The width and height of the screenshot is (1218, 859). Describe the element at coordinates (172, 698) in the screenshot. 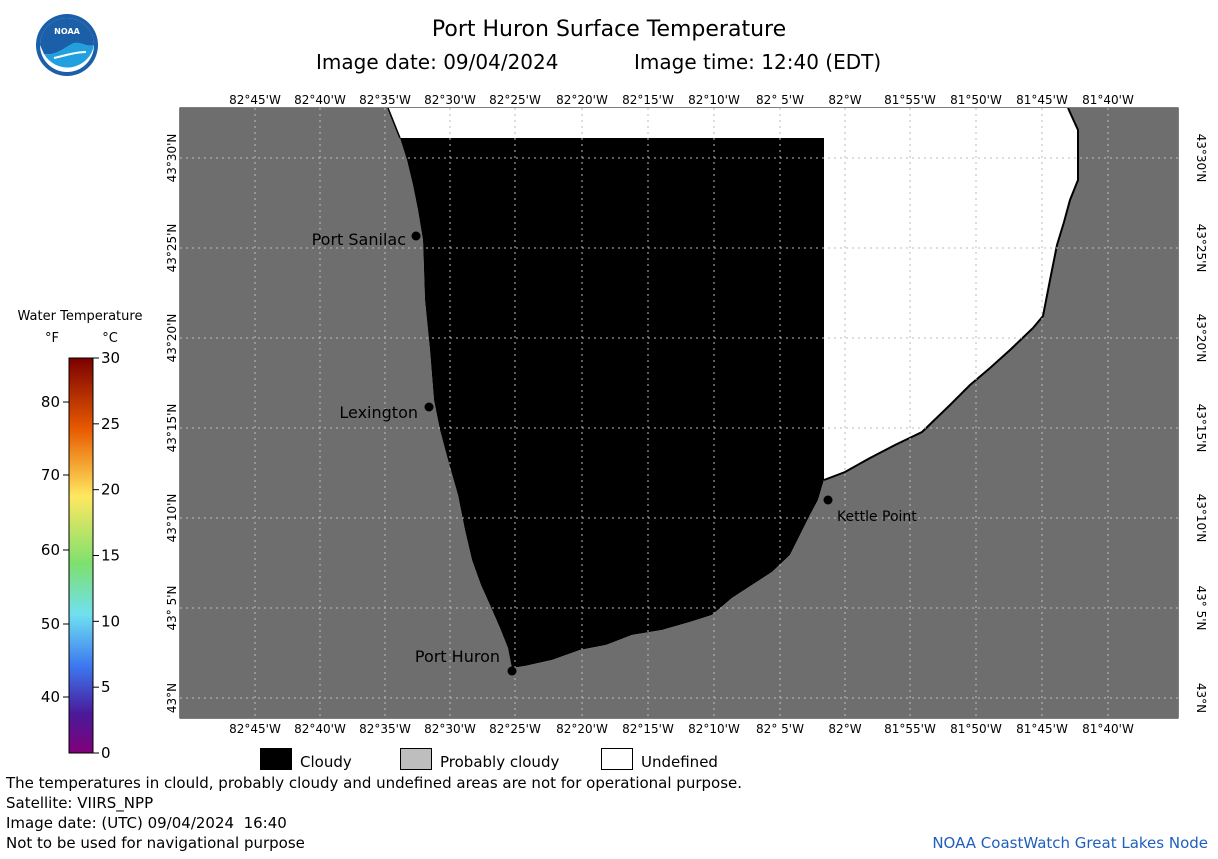

I see `lat-label-left: 43°N` at that location.